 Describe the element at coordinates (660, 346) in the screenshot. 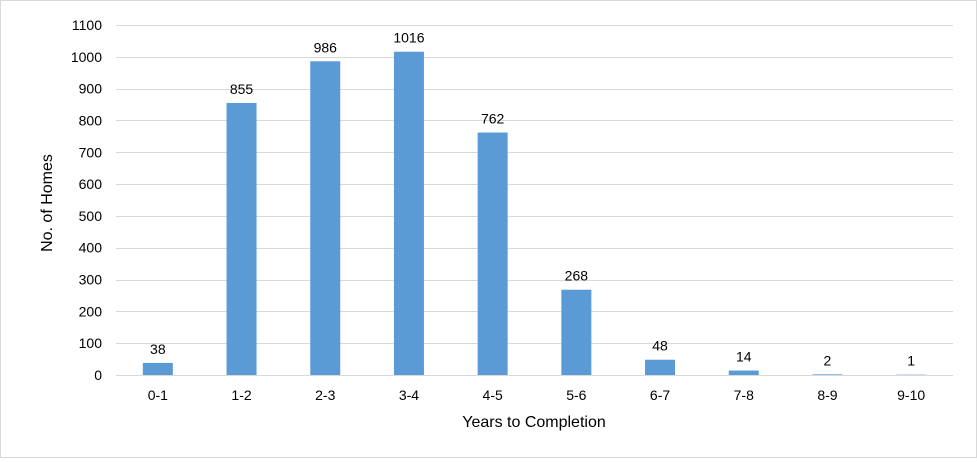

I see `data-label-6-7: 48` at that location.